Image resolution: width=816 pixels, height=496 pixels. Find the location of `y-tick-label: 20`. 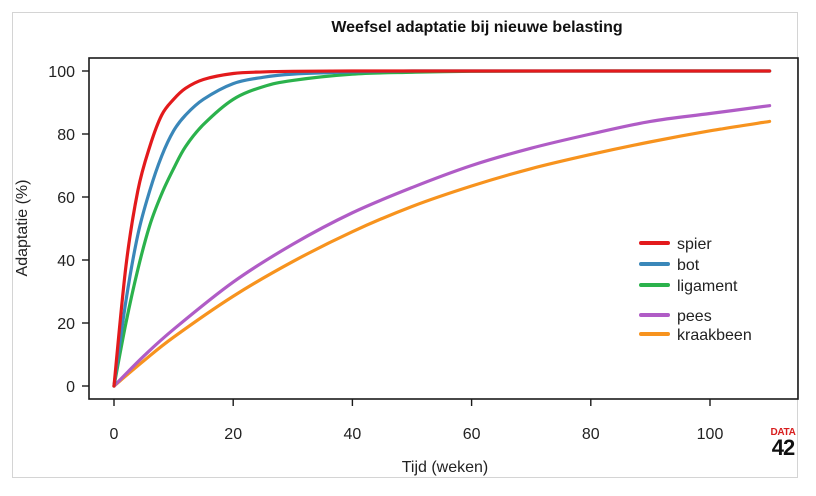

y-tick-label: 20 is located at coordinates (66, 324).